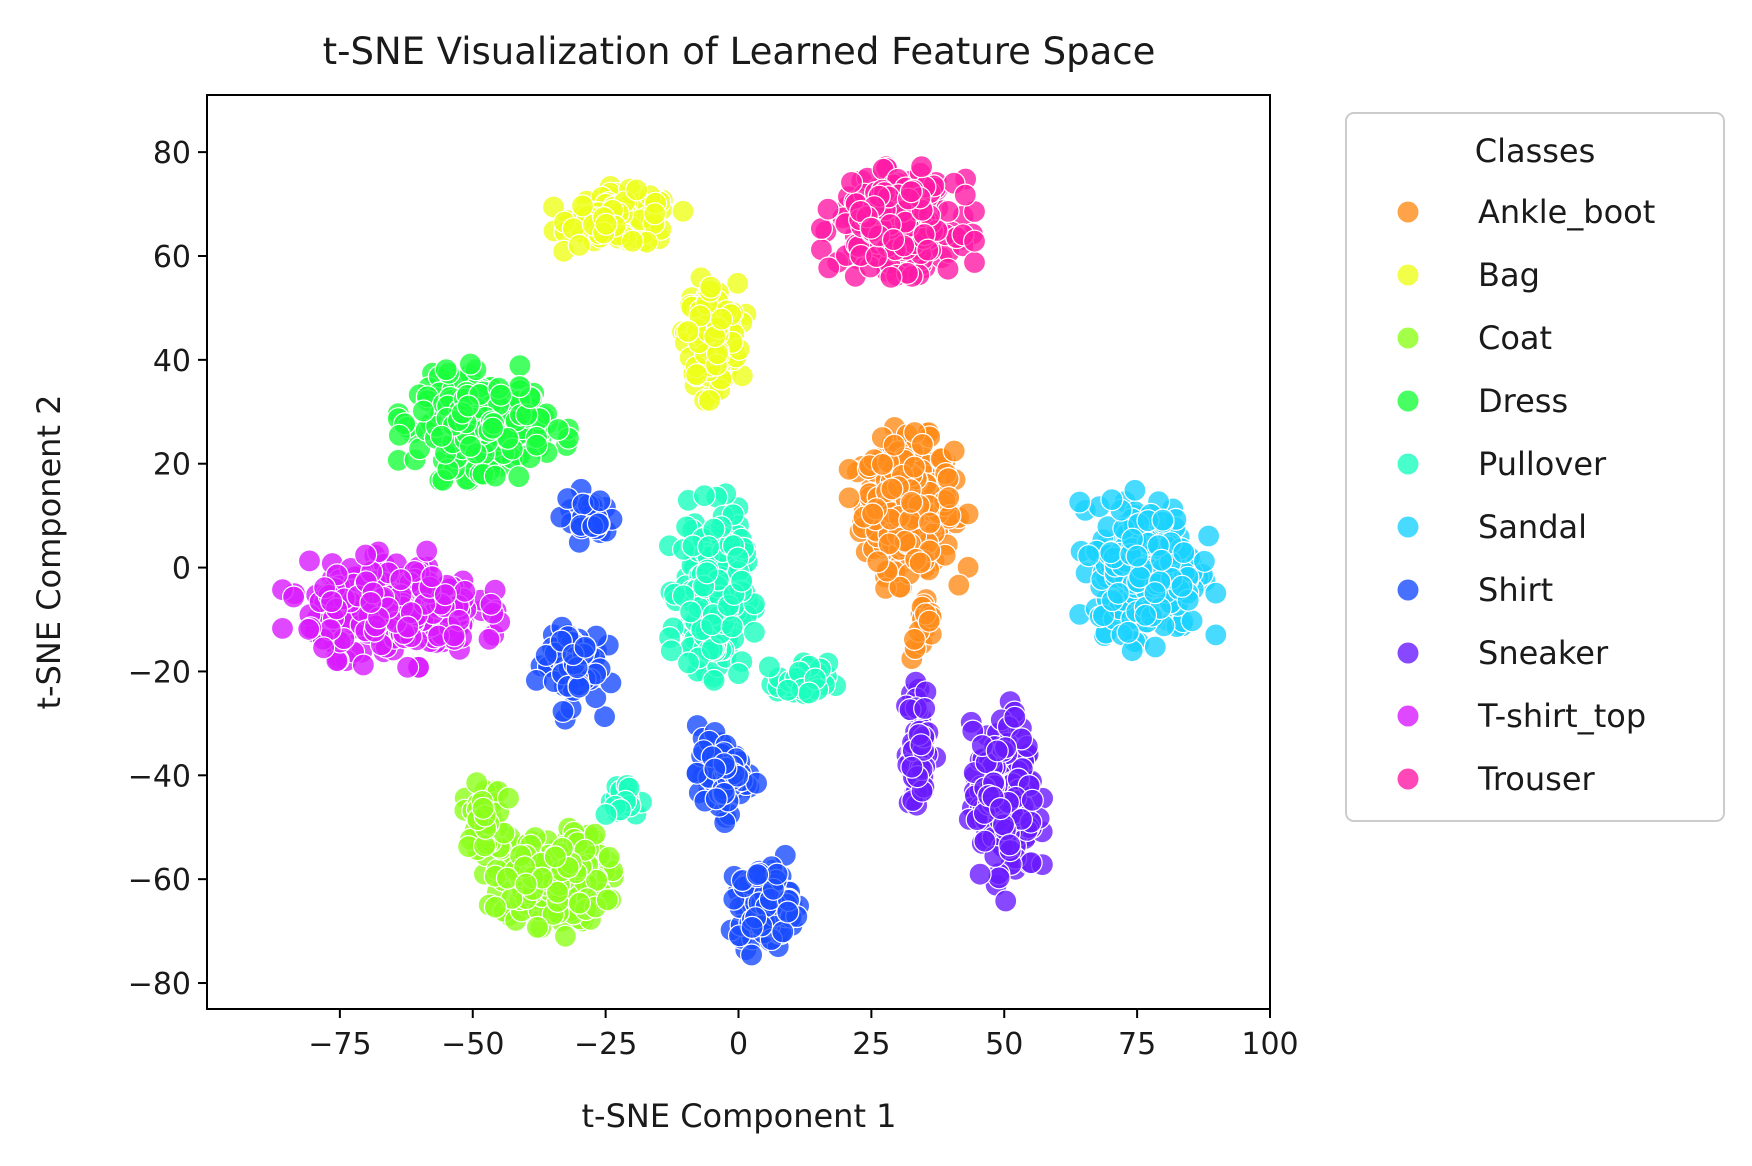 The width and height of the screenshot is (1752, 1166). Describe the element at coordinates (1566, 212) in the screenshot. I see `legend-label: Ankle_boot` at that location.